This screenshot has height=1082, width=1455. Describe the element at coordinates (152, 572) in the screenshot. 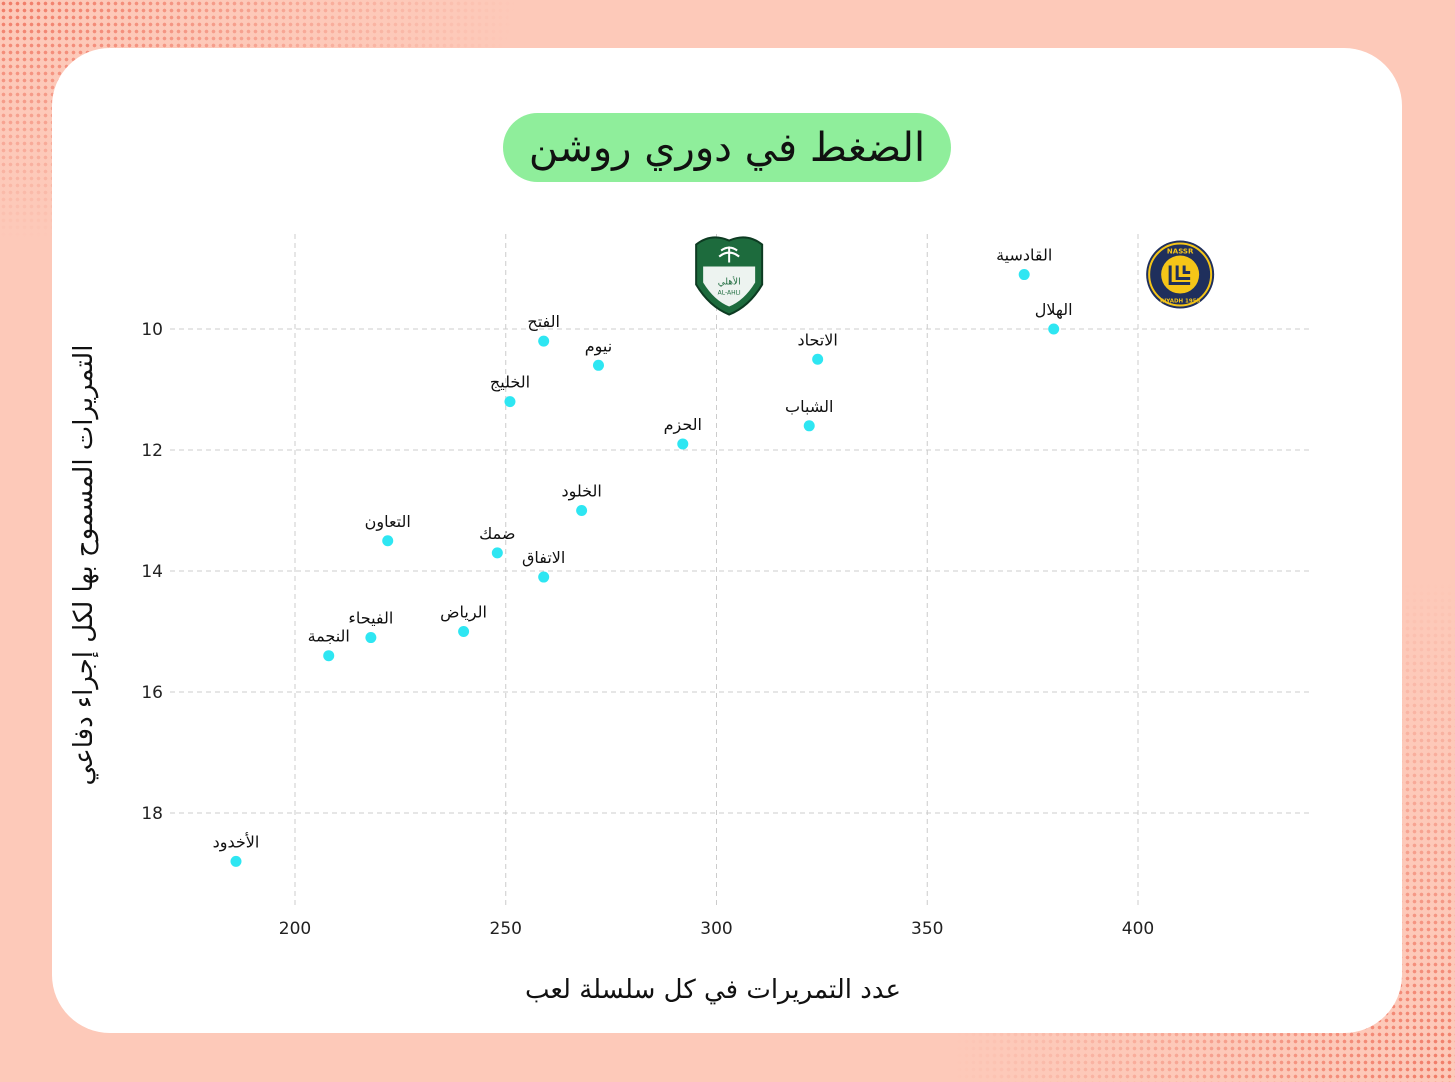

I see `y-tick-label: 14` at that location.